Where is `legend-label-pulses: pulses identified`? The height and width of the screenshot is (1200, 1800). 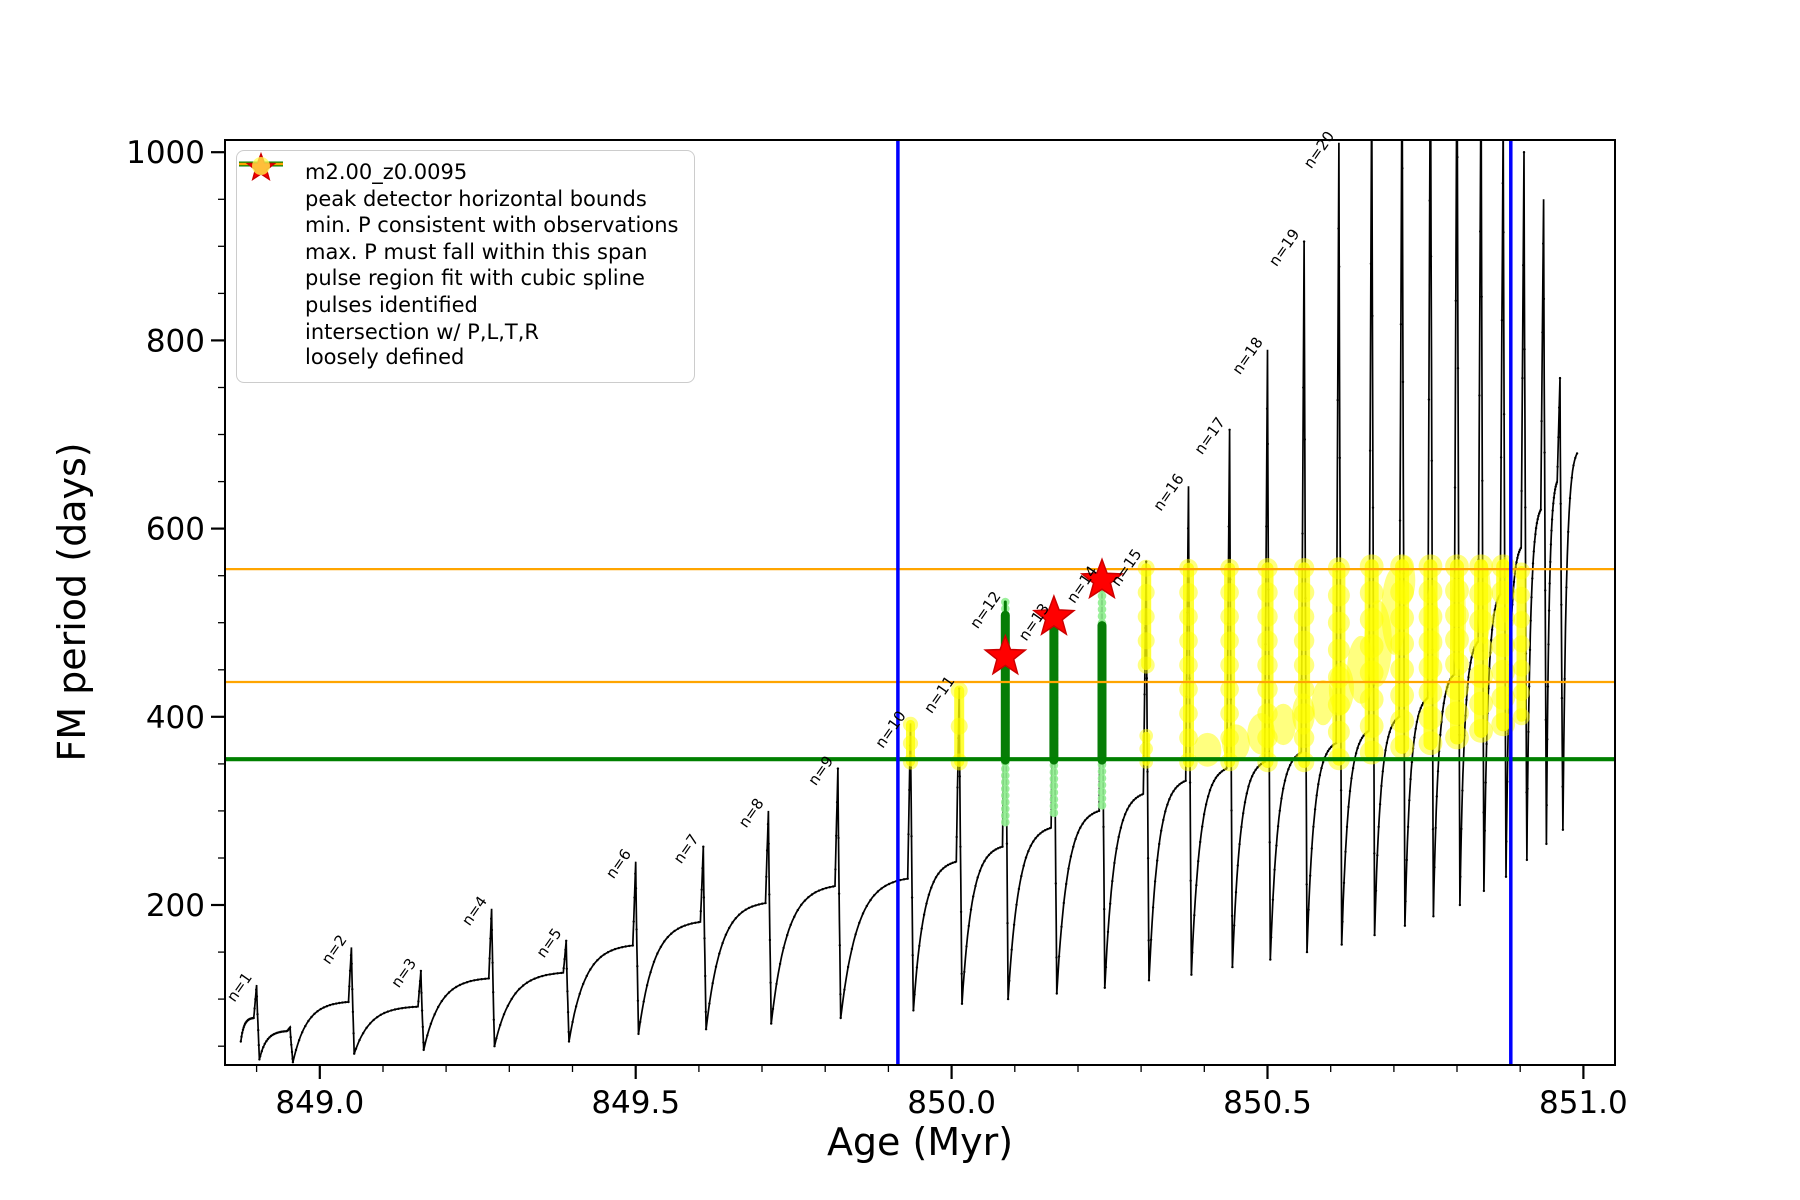 legend-label-pulses: pulses identified is located at coordinates (391, 305).